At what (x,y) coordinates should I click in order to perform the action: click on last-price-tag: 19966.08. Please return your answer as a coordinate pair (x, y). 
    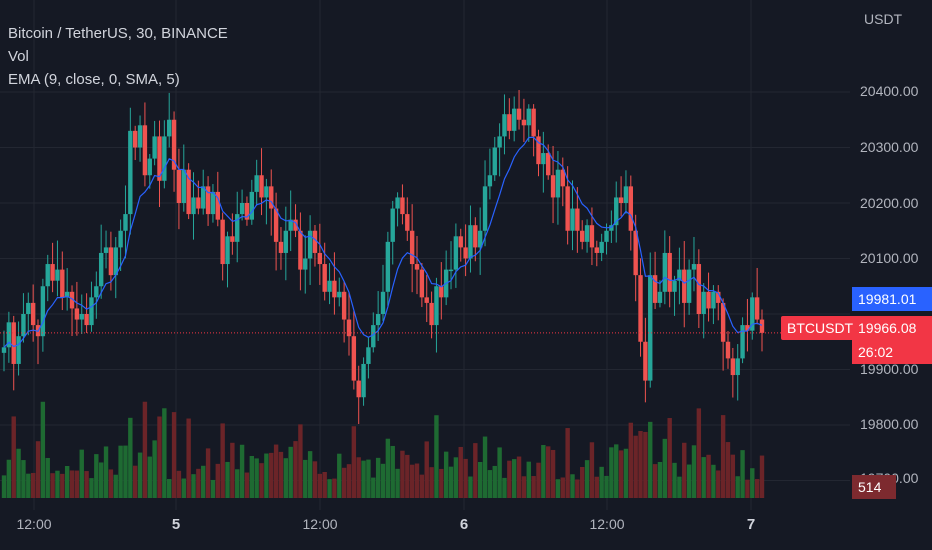
    Looking at the image, I should click on (892, 328).